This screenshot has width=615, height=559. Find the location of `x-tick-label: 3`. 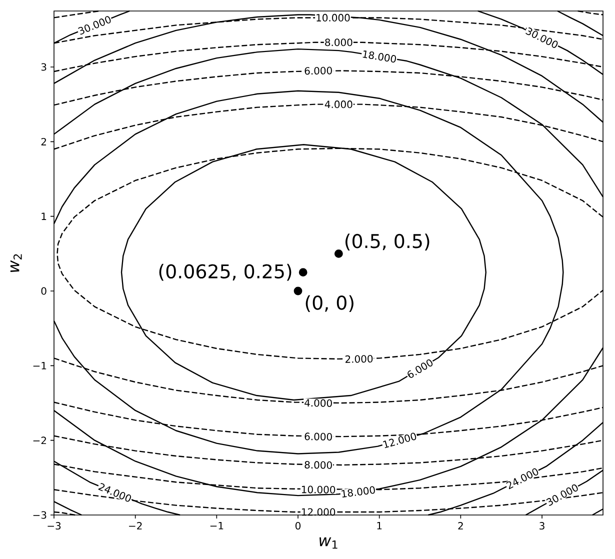

x-tick-label: 3 is located at coordinates (542, 526).